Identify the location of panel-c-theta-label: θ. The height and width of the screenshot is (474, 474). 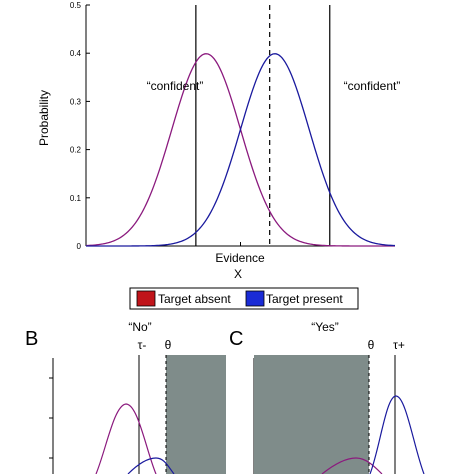
(371, 345).